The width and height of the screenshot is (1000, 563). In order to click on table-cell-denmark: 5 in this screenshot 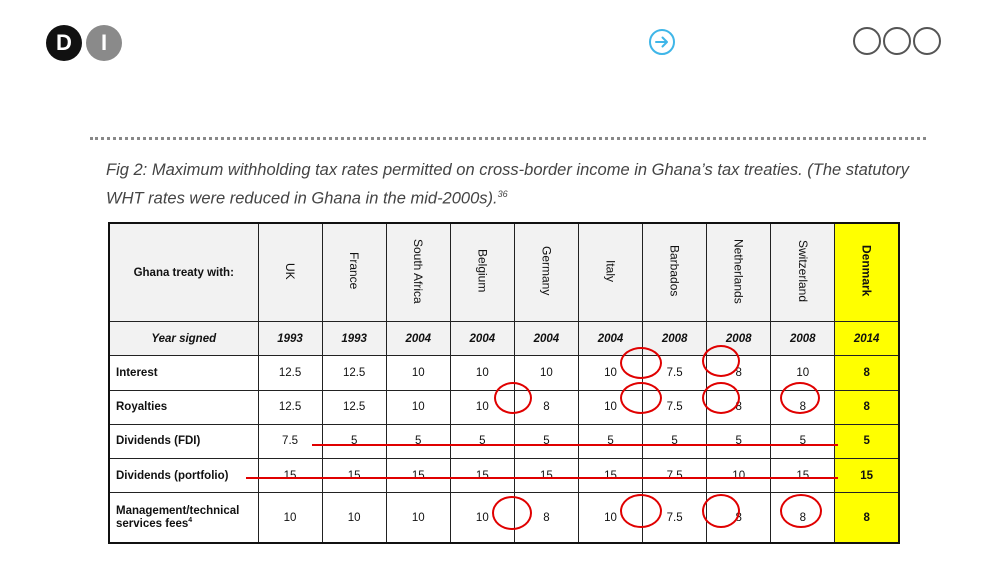, I will do `click(867, 441)`.